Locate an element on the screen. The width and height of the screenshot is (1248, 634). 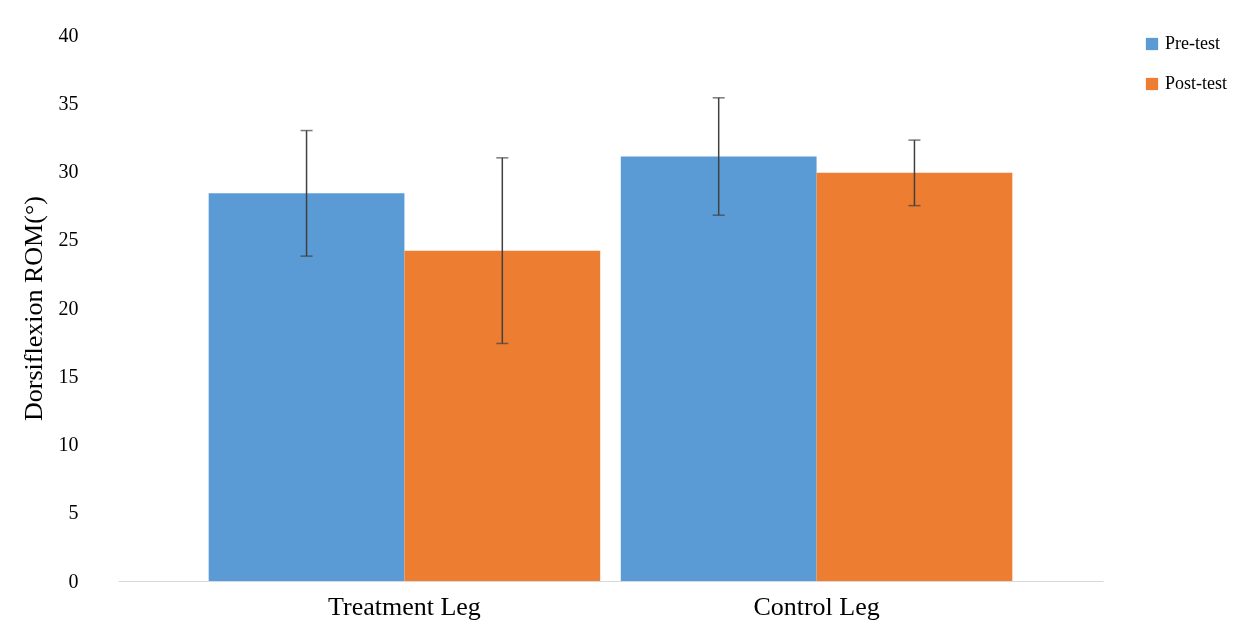
y-axis-title: Dorsiflexion ROM(°) is located at coordinates (33, 308).